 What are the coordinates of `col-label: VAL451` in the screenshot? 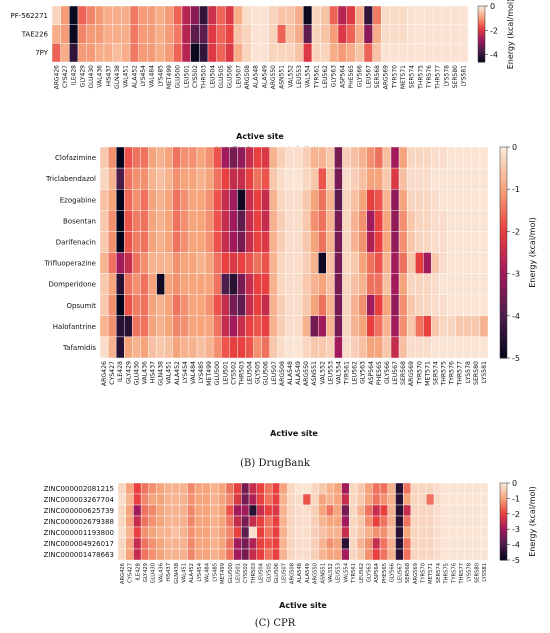 It's located at (169, 372).